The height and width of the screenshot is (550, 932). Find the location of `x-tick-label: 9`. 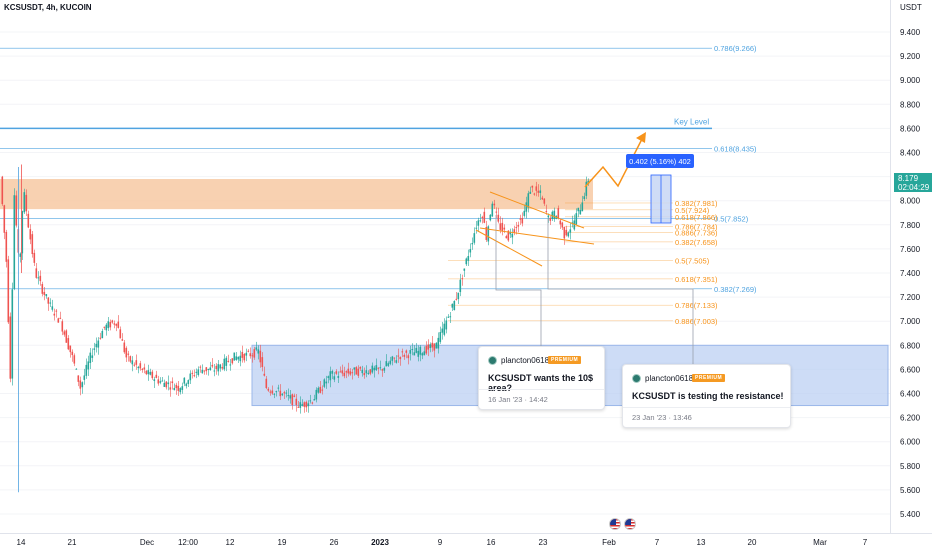

x-tick-label: 9 is located at coordinates (440, 542).